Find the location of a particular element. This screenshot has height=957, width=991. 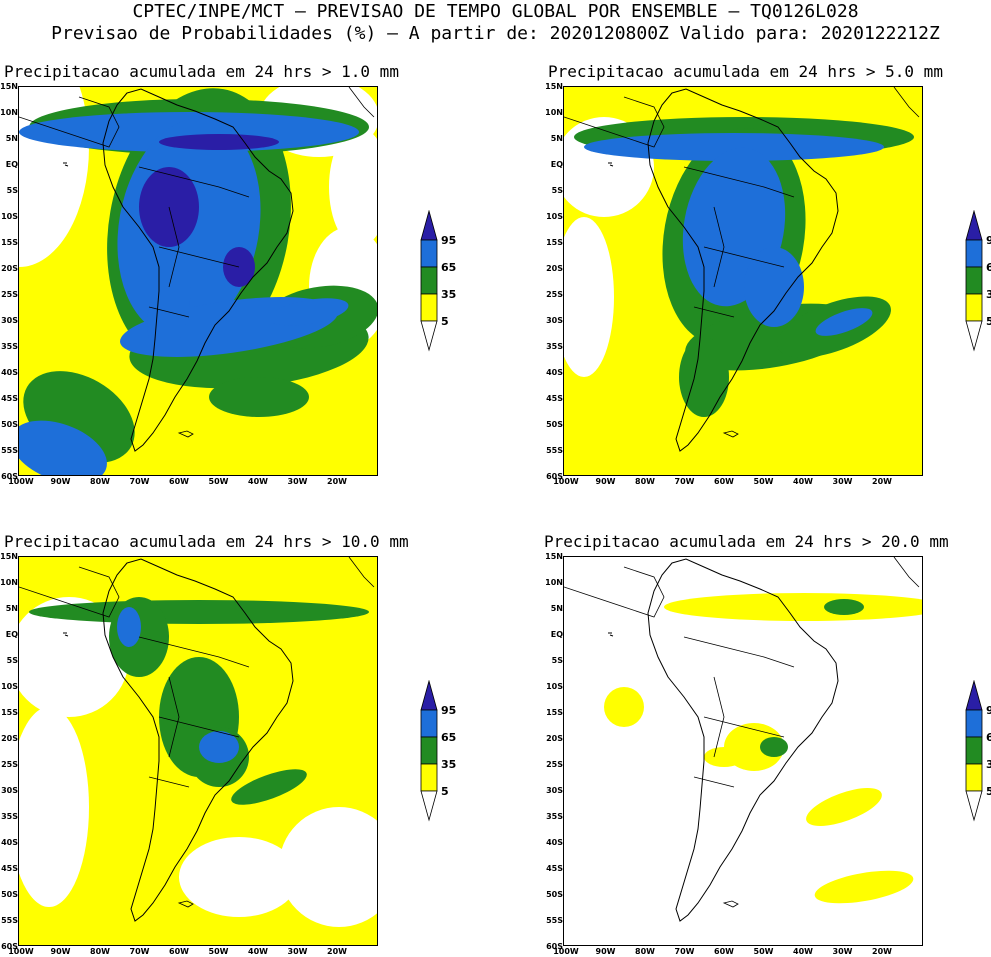

lat-tick-label: 40S is located at coordinates (554, 842).